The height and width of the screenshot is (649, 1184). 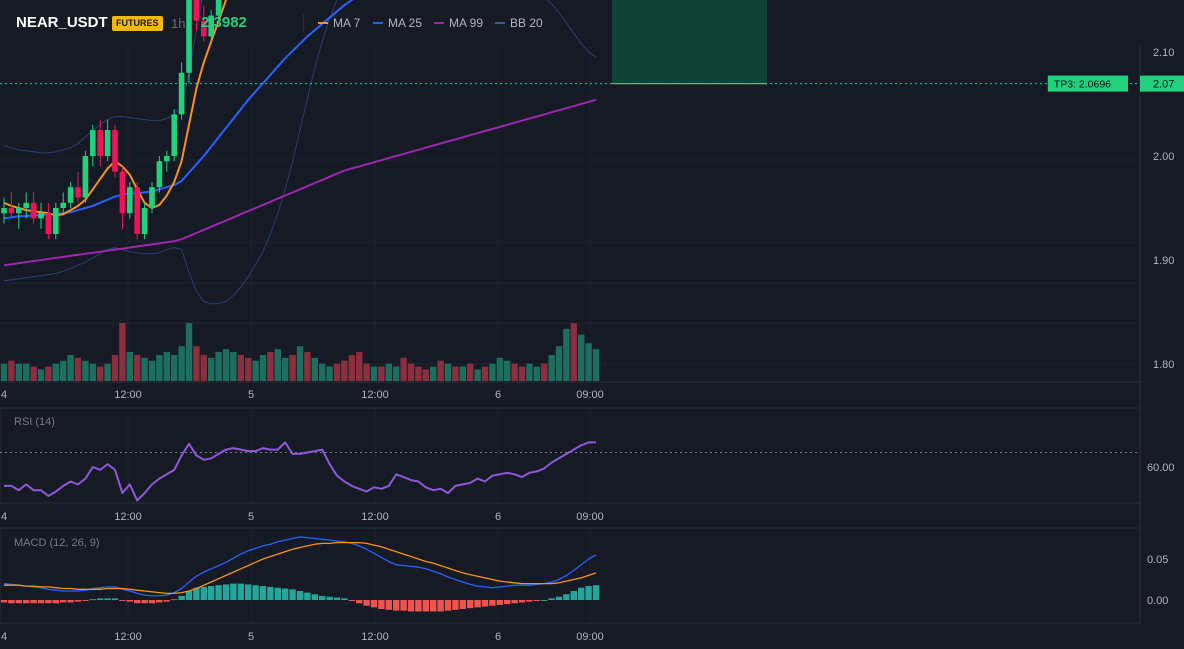 What do you see at coordinates (1163, 157) in the screenshot?
I see `price-axis-label: 2.00` at bounding box center [1163, 157].